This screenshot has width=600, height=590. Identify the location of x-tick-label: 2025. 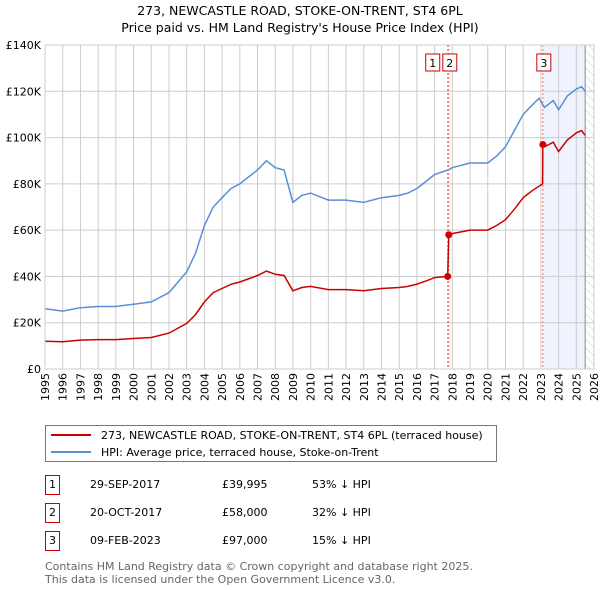
(576, 387).